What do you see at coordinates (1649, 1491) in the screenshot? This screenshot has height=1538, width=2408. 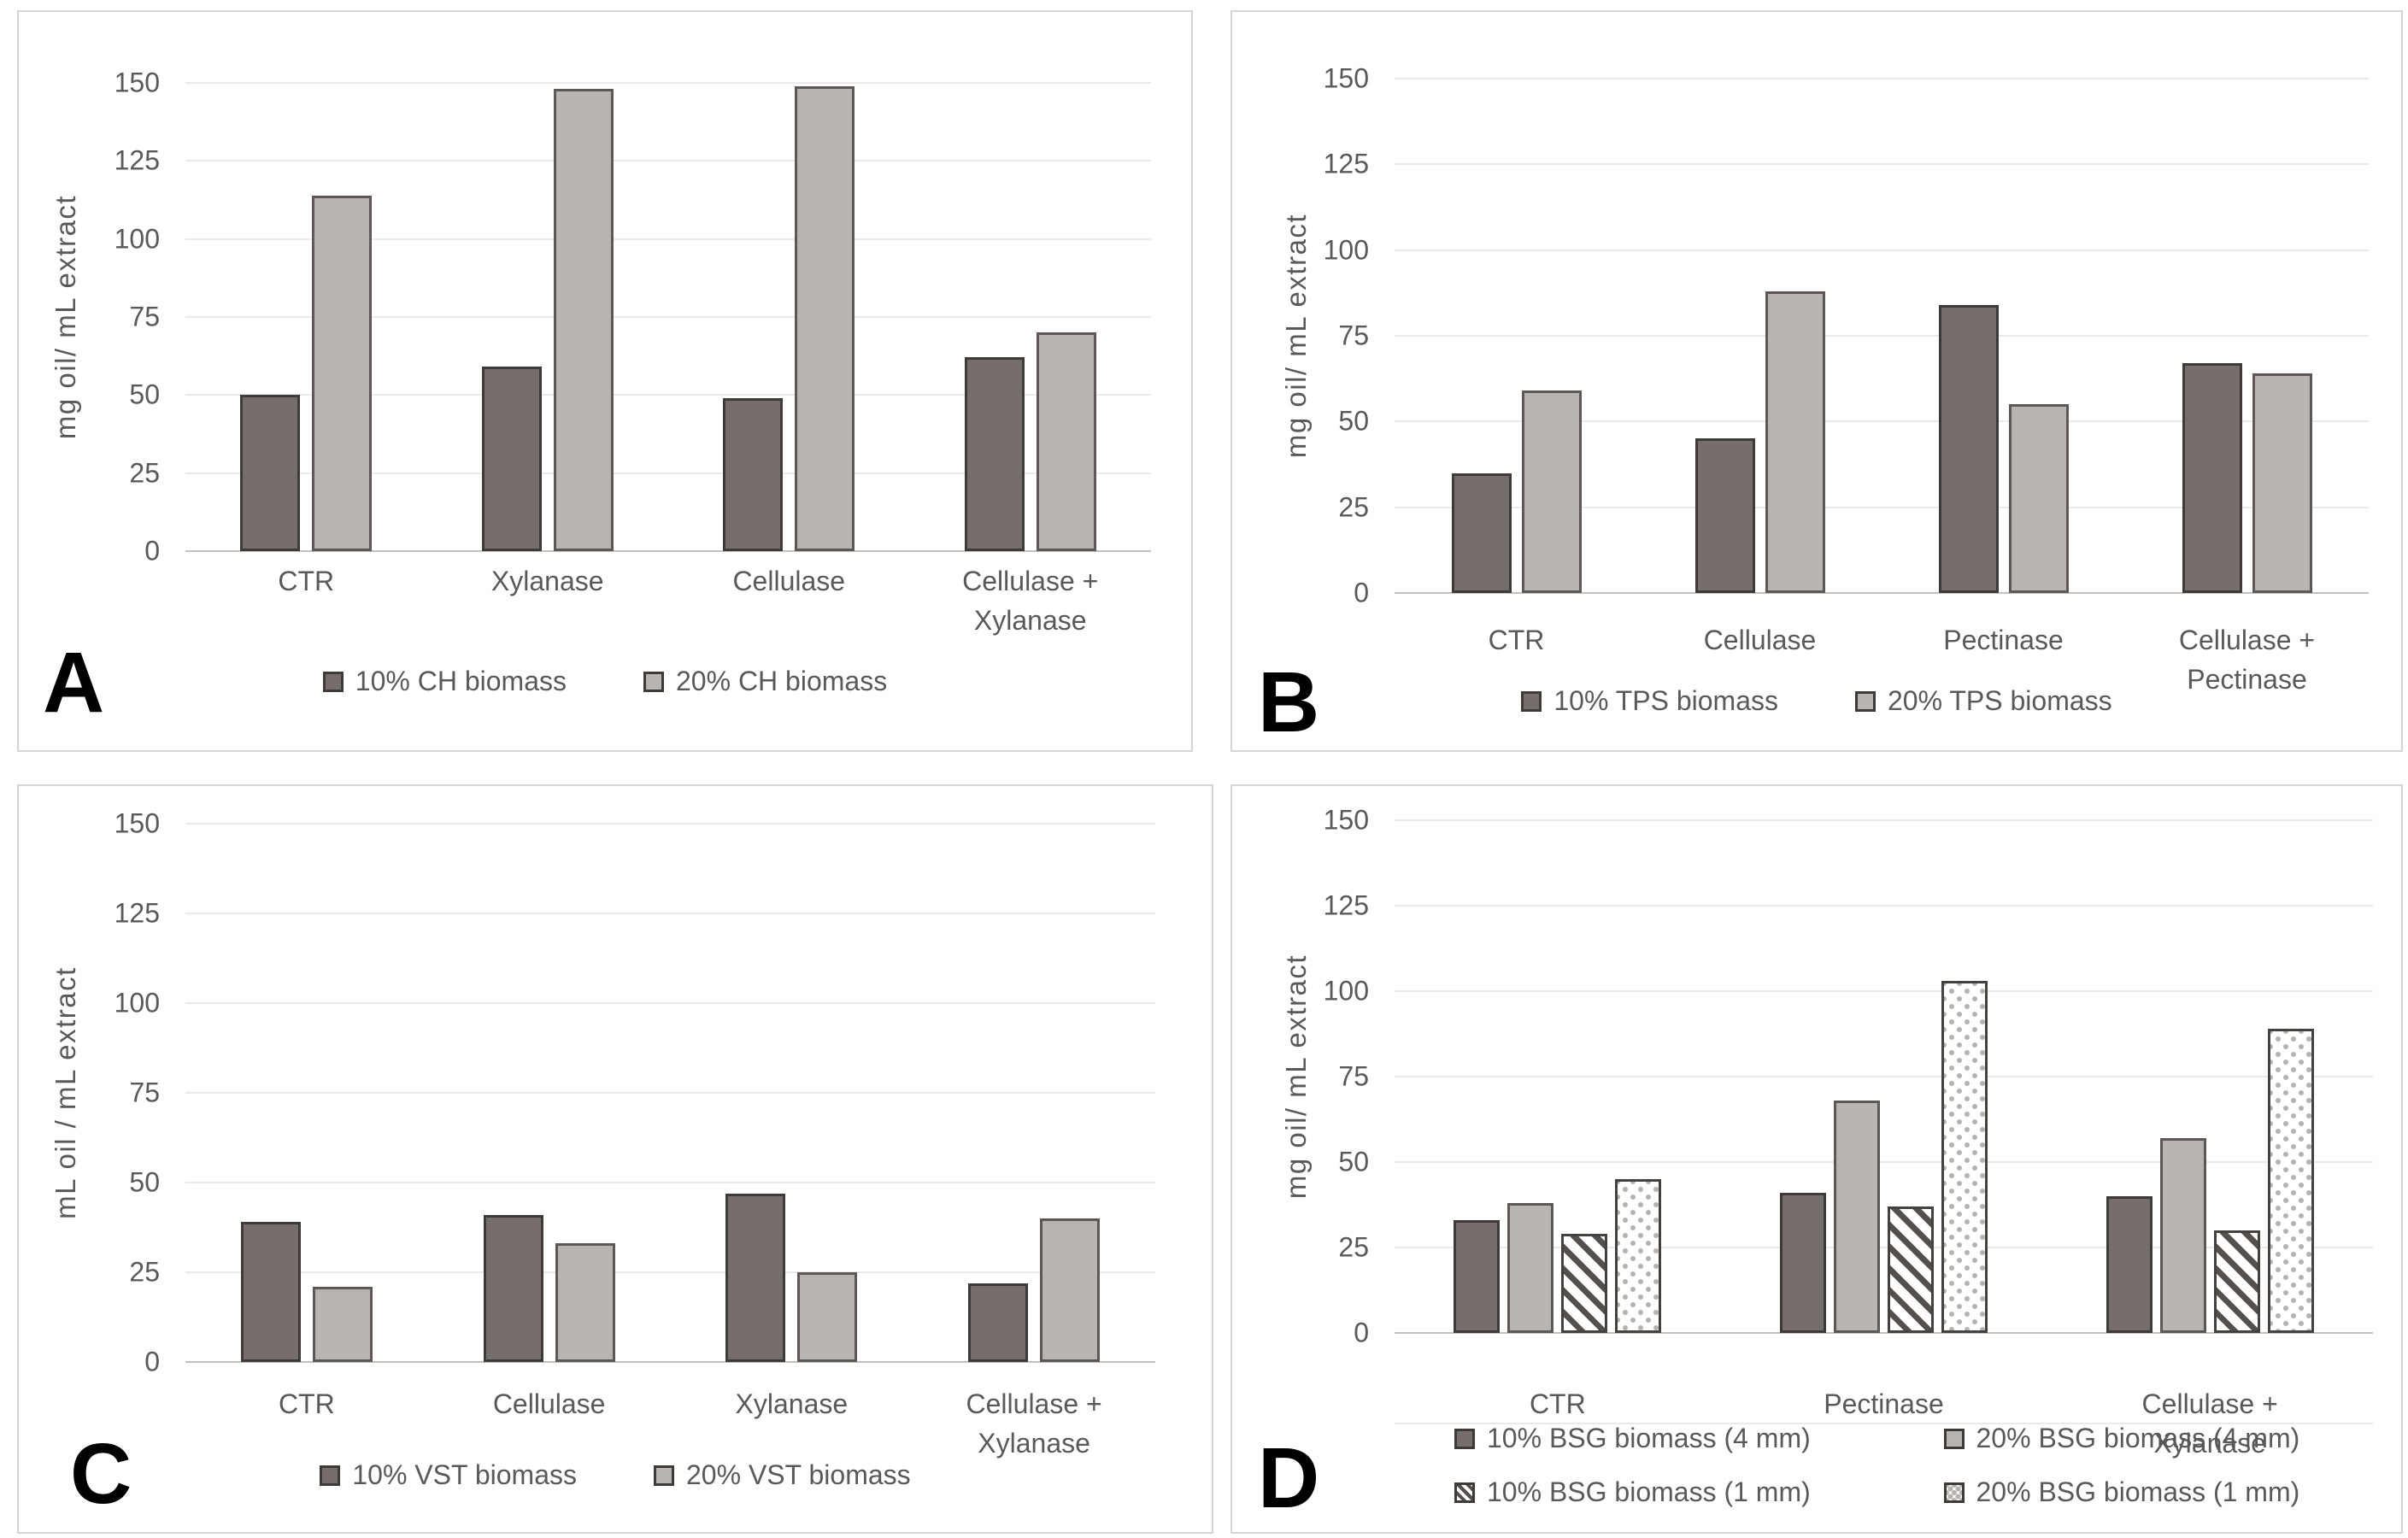 I see `legend-label: 10% BSG biomass (1 mm)` at bounding box center [1649, 1491].